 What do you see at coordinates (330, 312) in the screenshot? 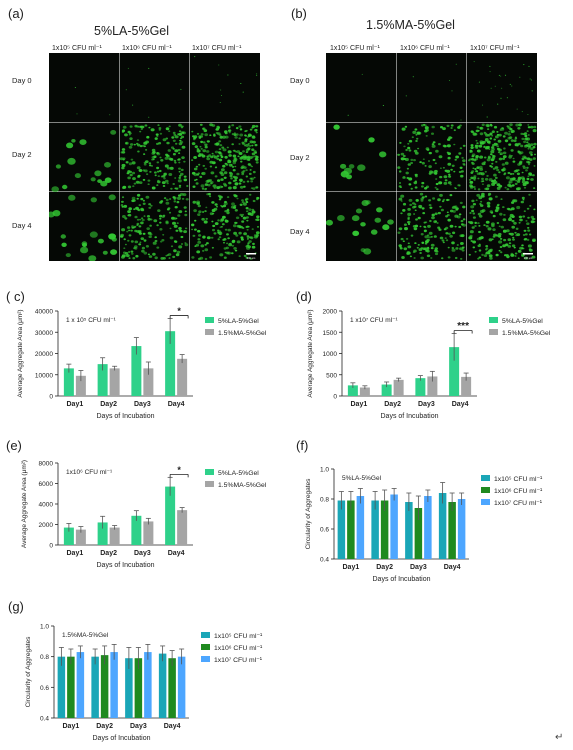
I see `y-tick-label: 2000` at bounding box center [330, 312].